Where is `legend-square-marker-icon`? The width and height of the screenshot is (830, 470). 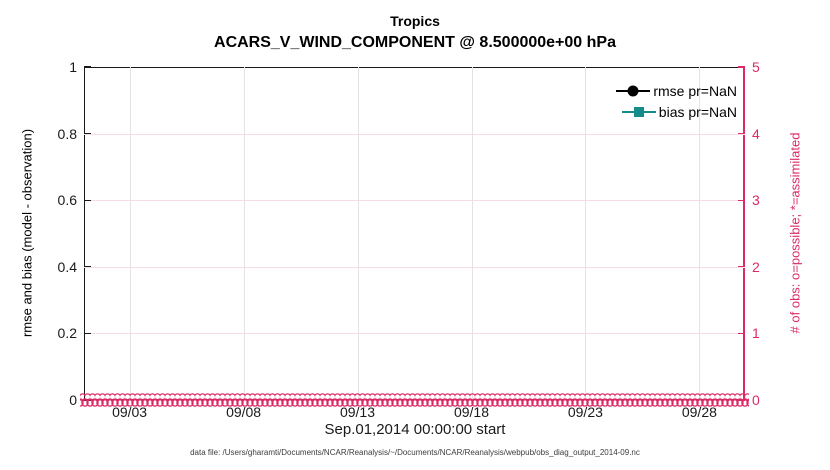
legend-square-marker-icon is located at coordinates (638, 112).